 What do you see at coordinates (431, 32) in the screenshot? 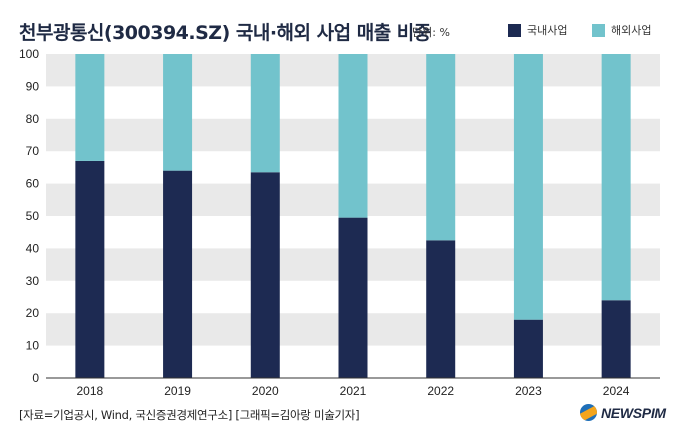
I see `unit-label: 단위: %` at bounding box center [431, 32].